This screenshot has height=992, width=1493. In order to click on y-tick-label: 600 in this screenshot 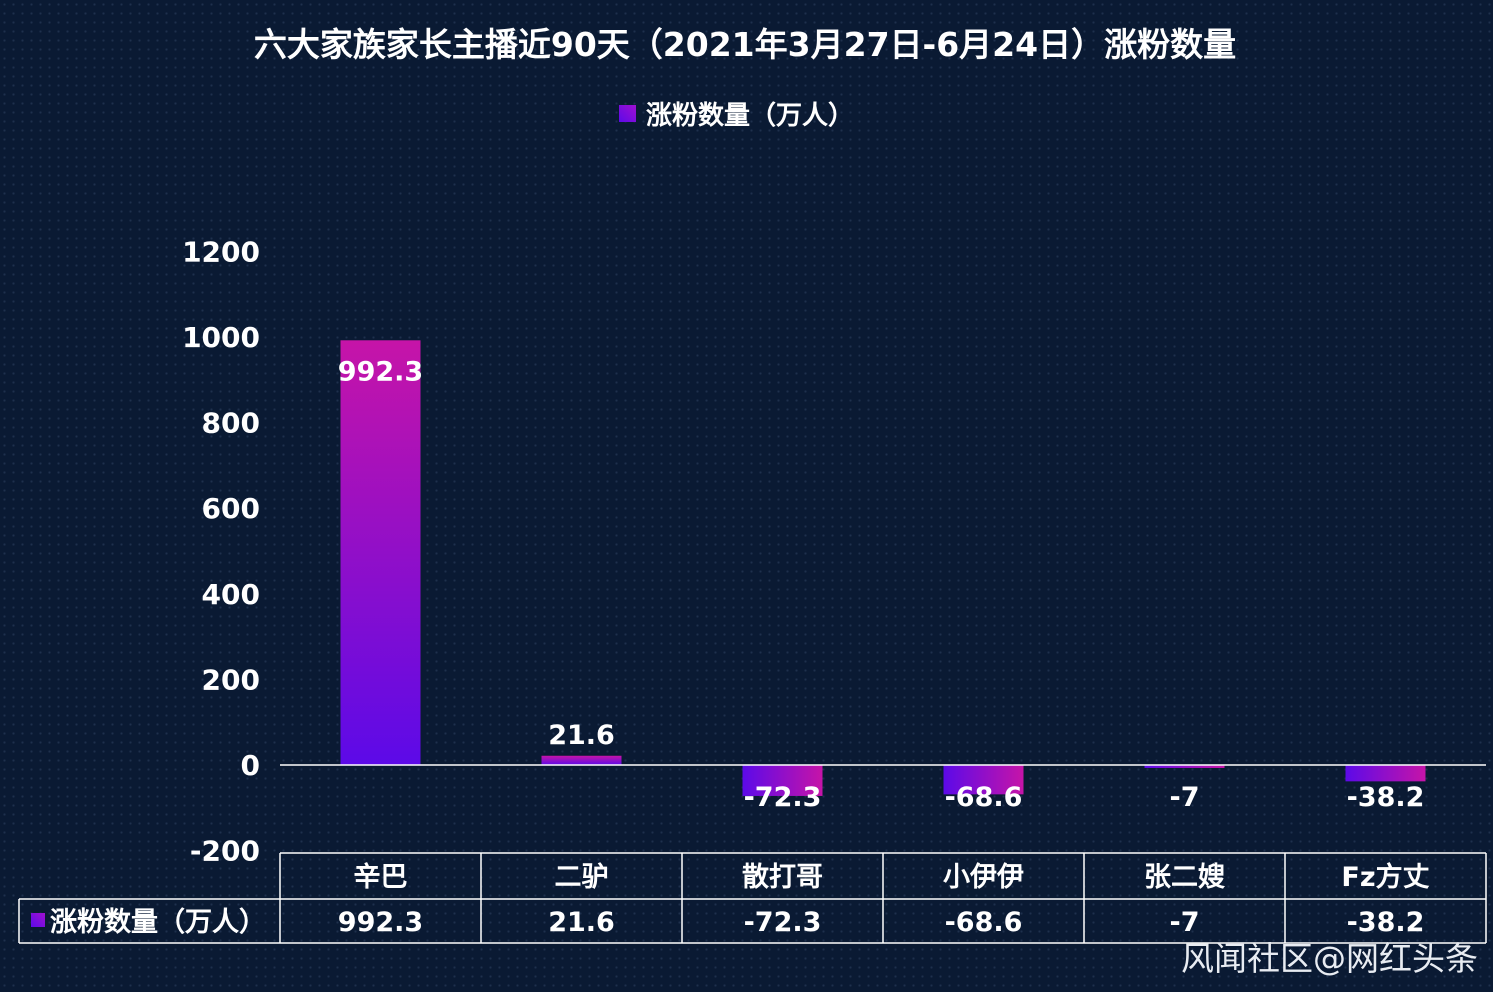, I will do `click(231, 508)`.